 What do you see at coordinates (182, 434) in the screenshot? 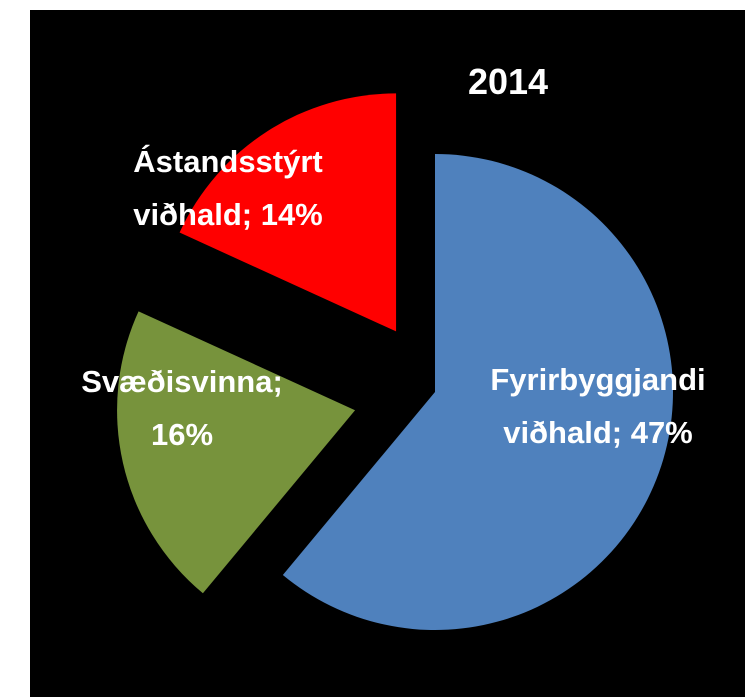
I see `data-label: 16%` at bounding box center [182, 434].